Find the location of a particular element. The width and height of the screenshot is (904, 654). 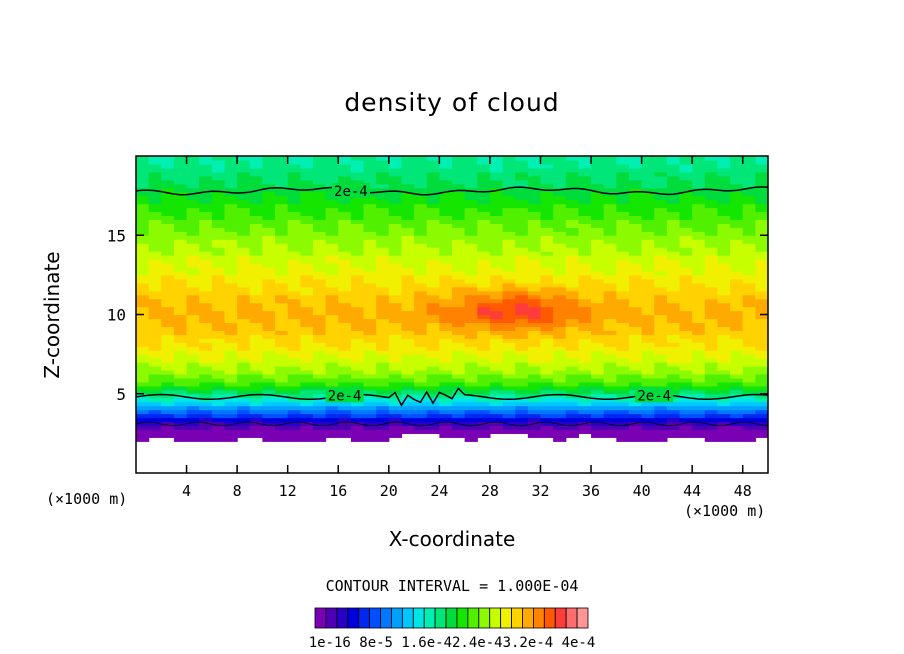

y-axis-label: Z-coordinate is located at coordinates (52, 315).